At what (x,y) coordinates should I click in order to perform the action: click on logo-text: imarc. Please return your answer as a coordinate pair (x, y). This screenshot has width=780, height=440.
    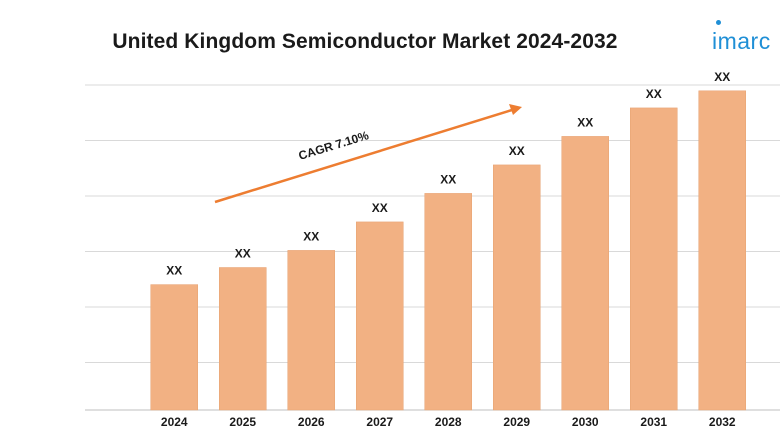
    Looking at the image, I should click on (741, 41).